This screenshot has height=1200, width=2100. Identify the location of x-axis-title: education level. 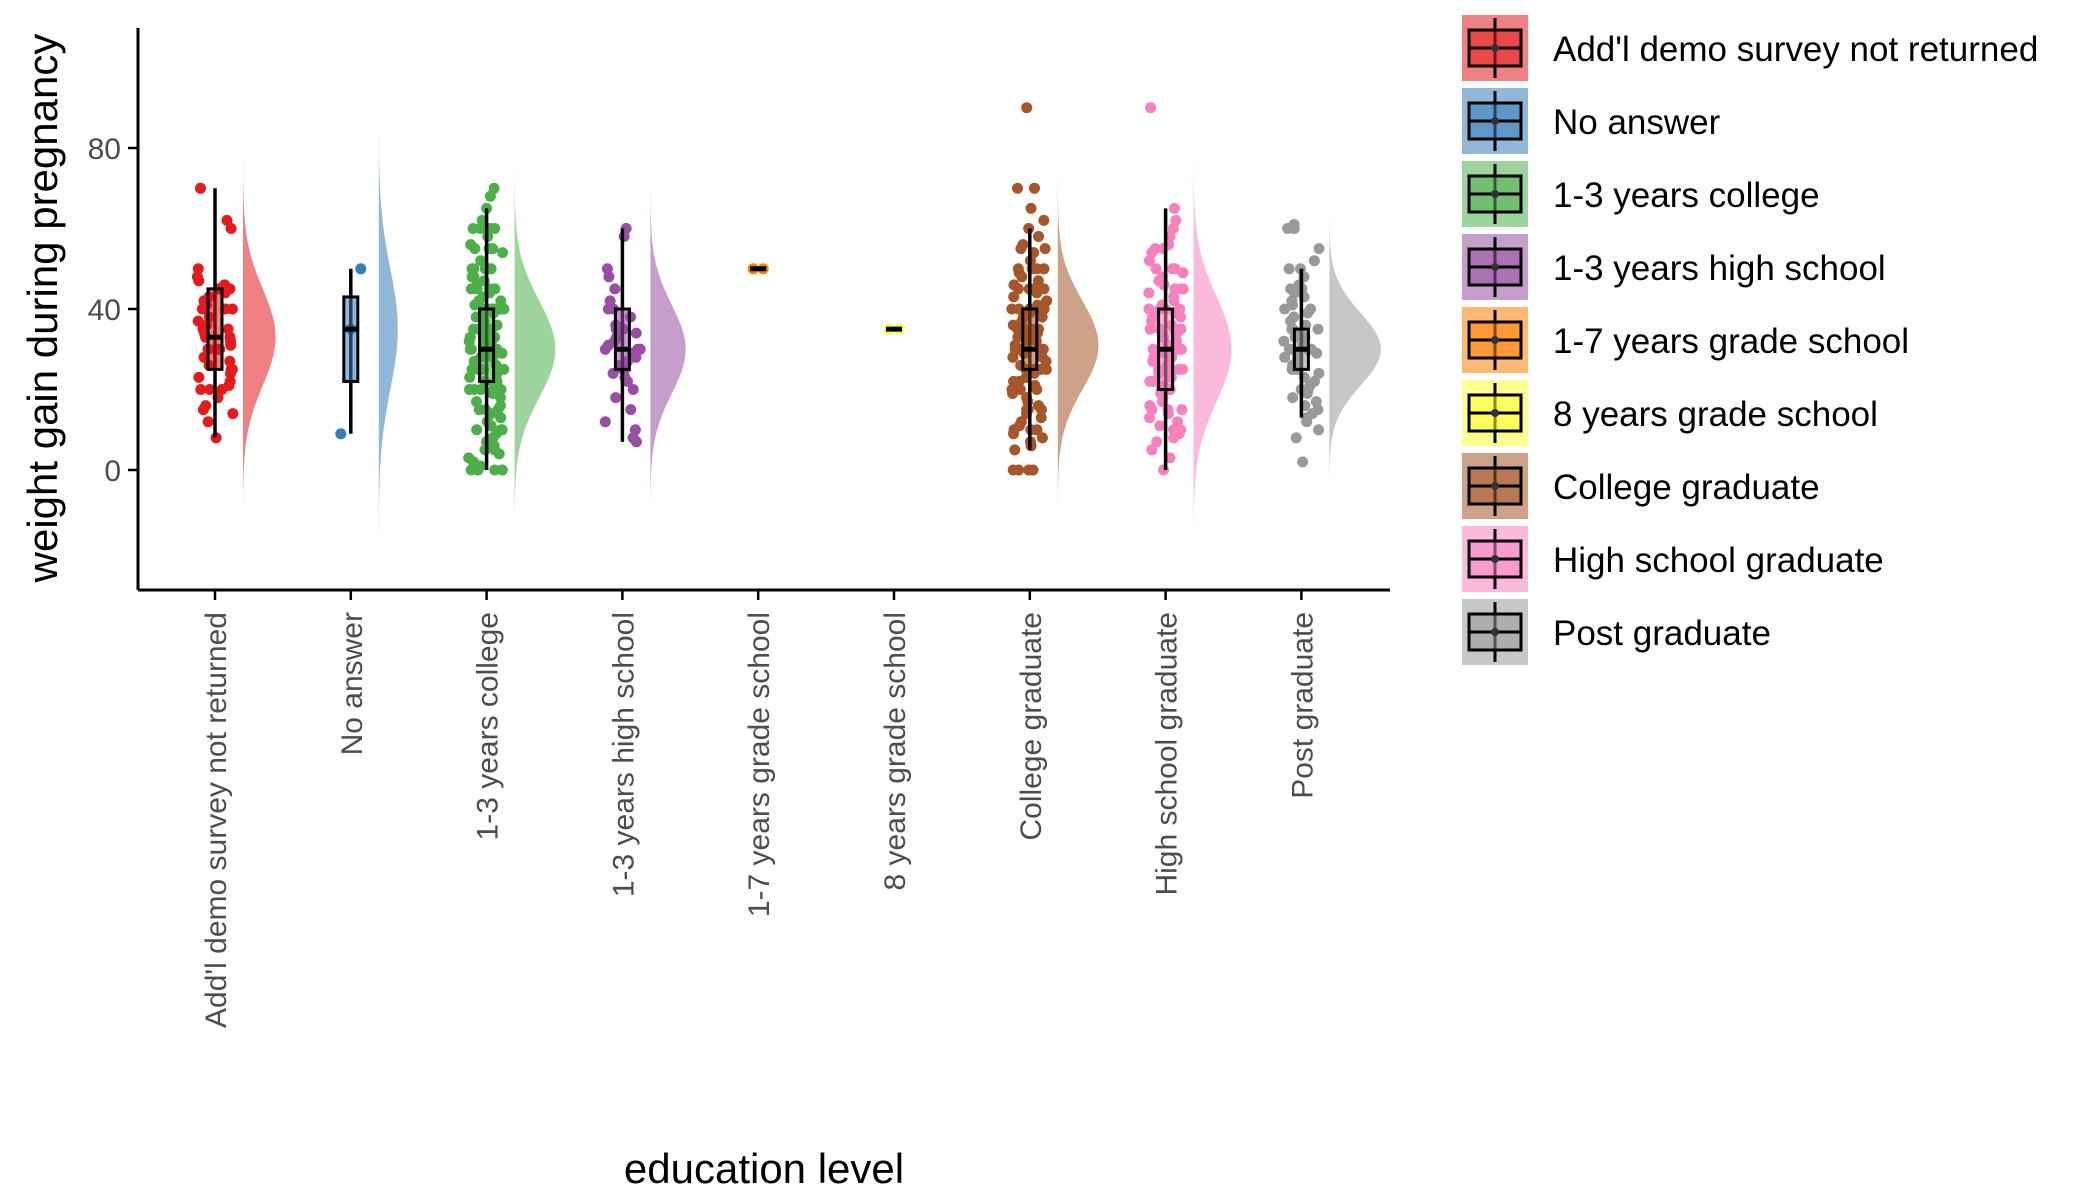
(764, 1168).